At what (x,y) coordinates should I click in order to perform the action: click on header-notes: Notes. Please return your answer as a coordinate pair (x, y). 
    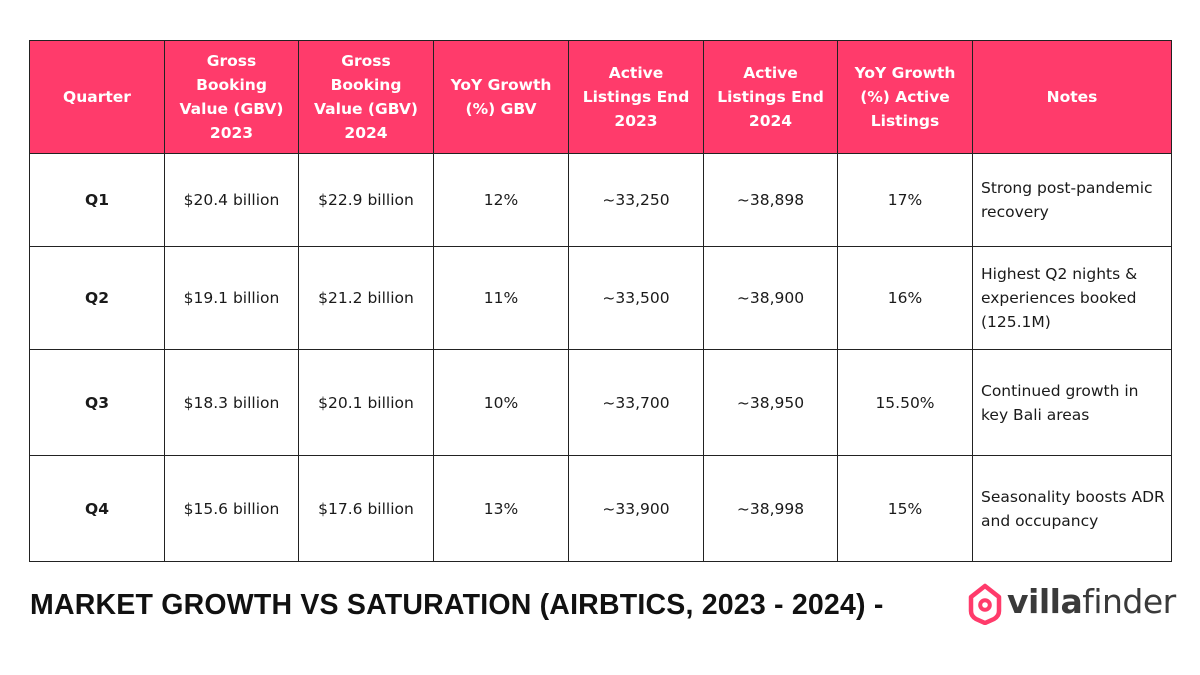
    Looking at the image, I should click on (1072, 97).